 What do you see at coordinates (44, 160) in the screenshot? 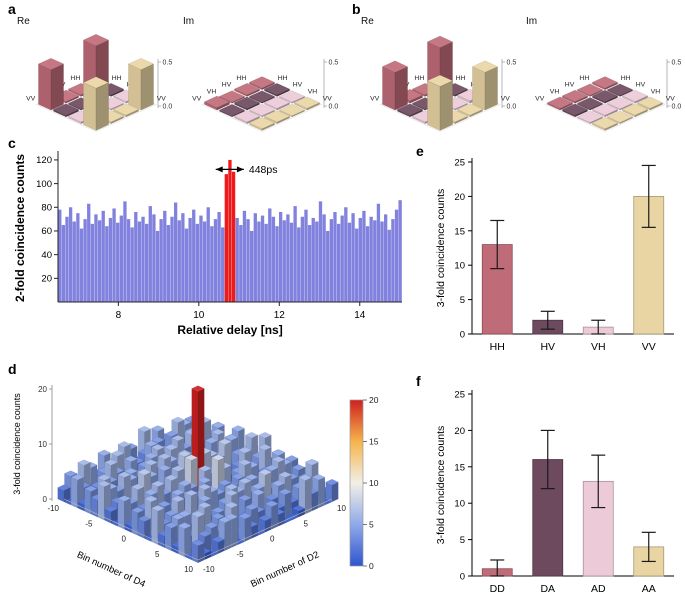
I see `svg-text: 120` at bounding box center [44, 160].